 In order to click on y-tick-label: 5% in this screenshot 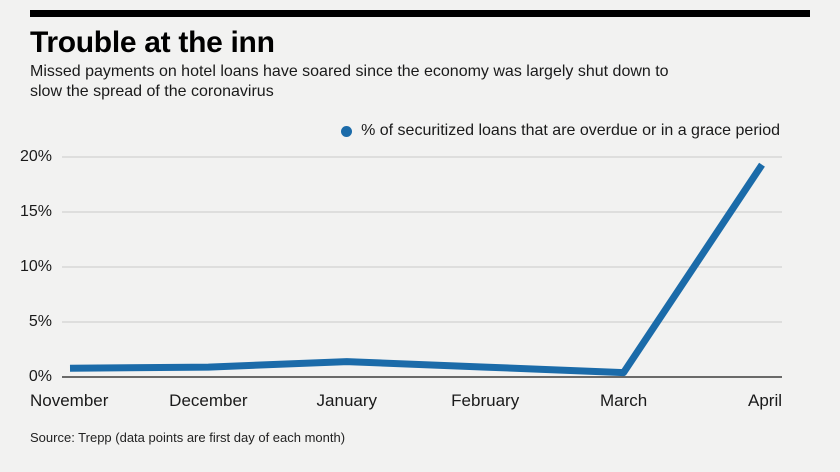, I will do `click(40, 321)`.